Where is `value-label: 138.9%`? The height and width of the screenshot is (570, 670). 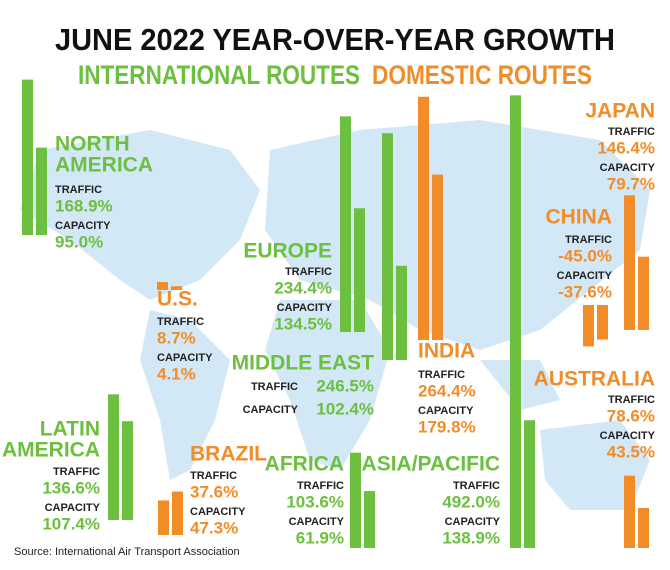 value-label: 138.9% is located at coordinates (471, 537).